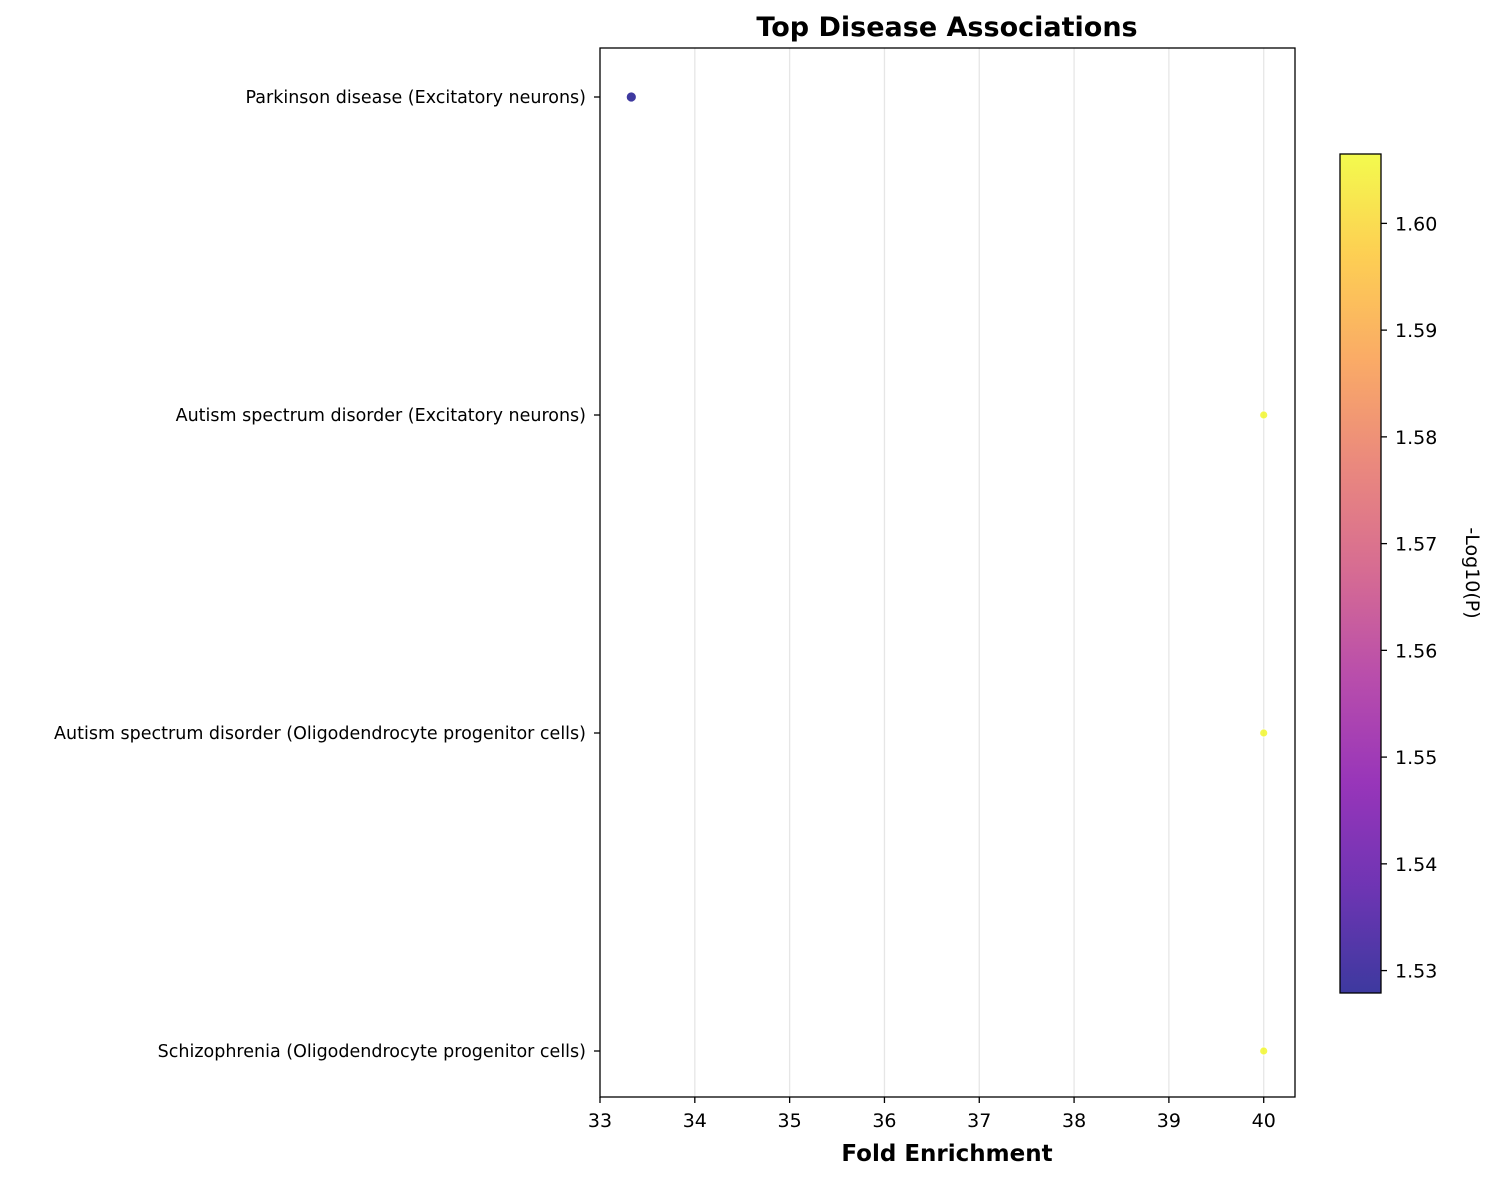 Image resolution: width=1485 pixels, height=1180 pixels. What do you see at coordinates (1416, 651) in the screenshot?
I see `colorbar-tick-label: 1.56` at bounding box center [1416, 651].